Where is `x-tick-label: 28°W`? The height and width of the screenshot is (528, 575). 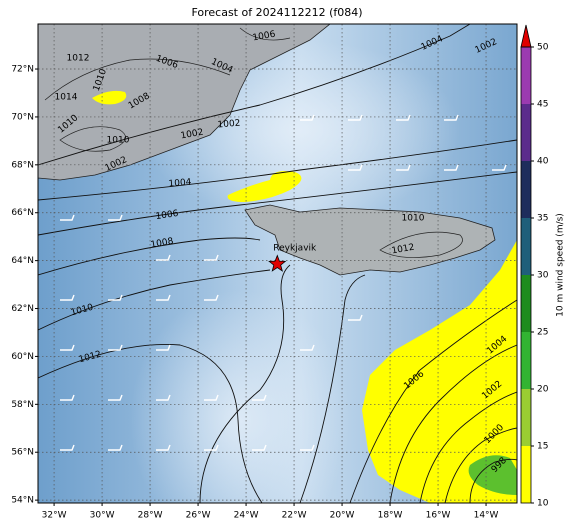 x-tick-label: 28°W is located at coordinates (150, 516).